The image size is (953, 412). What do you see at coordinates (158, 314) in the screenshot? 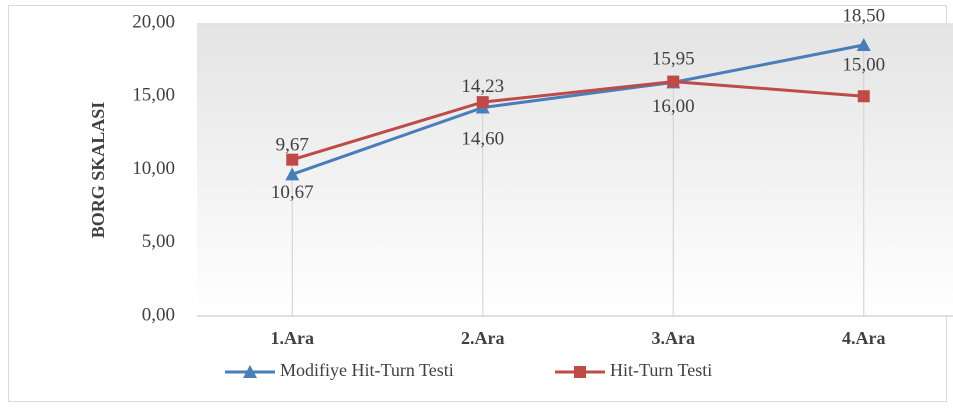
I see `y-tick-label: 0,00` at bounding box center [158, 314].